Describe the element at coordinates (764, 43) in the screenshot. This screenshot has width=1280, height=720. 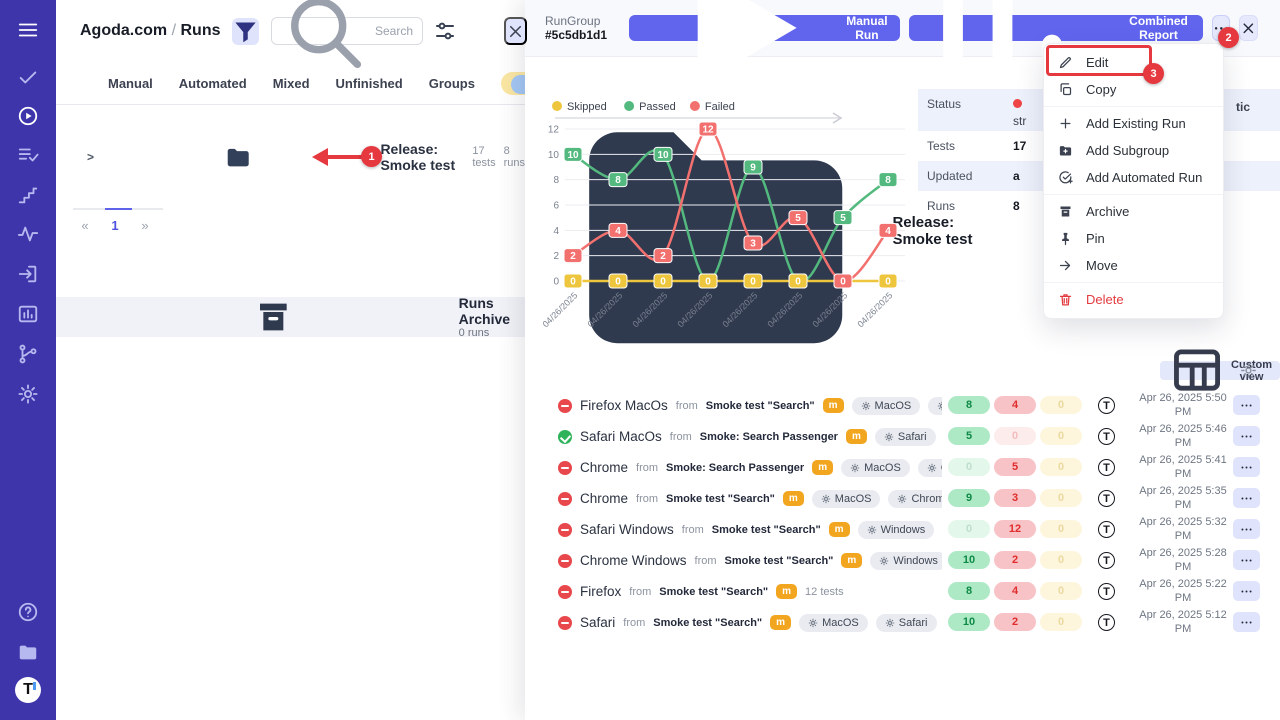
I see `manual-run-button: Manual Run` at that location.